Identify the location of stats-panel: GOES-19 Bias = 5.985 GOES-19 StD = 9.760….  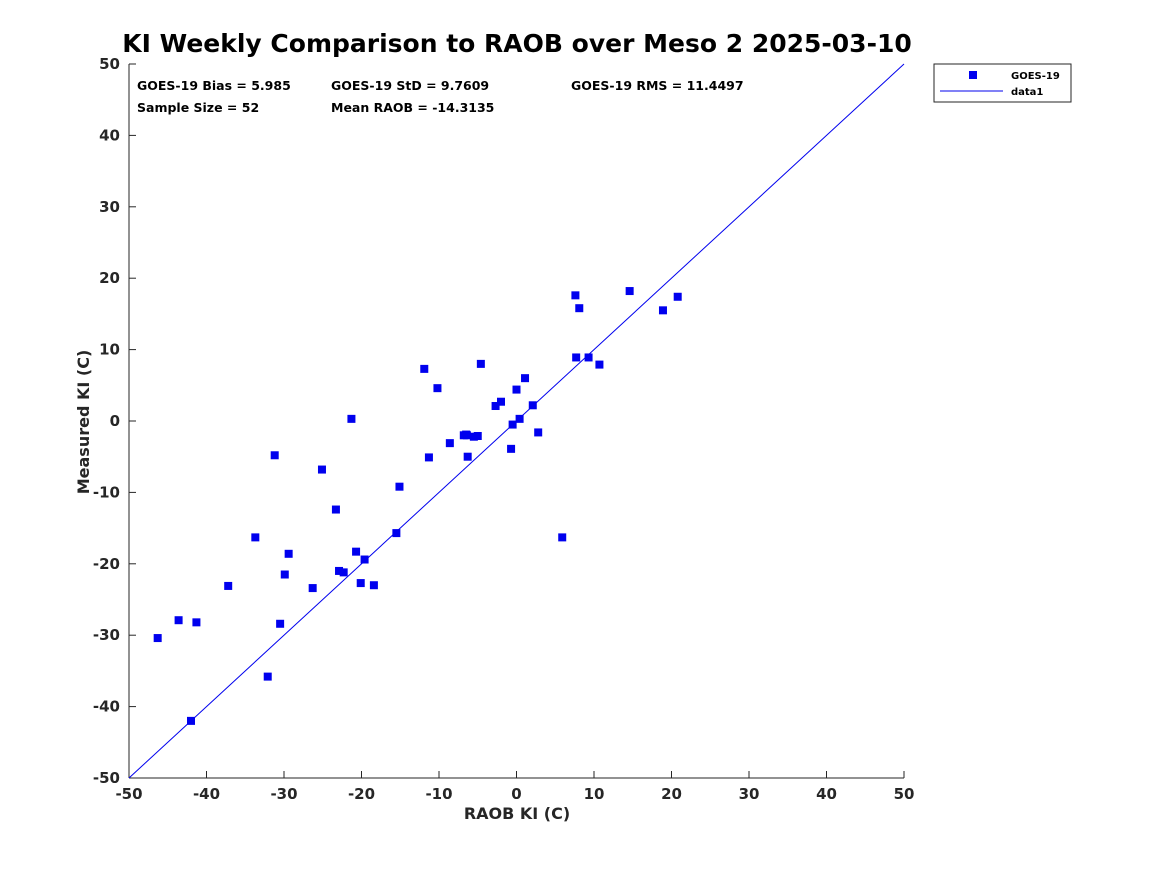
(440, 96).